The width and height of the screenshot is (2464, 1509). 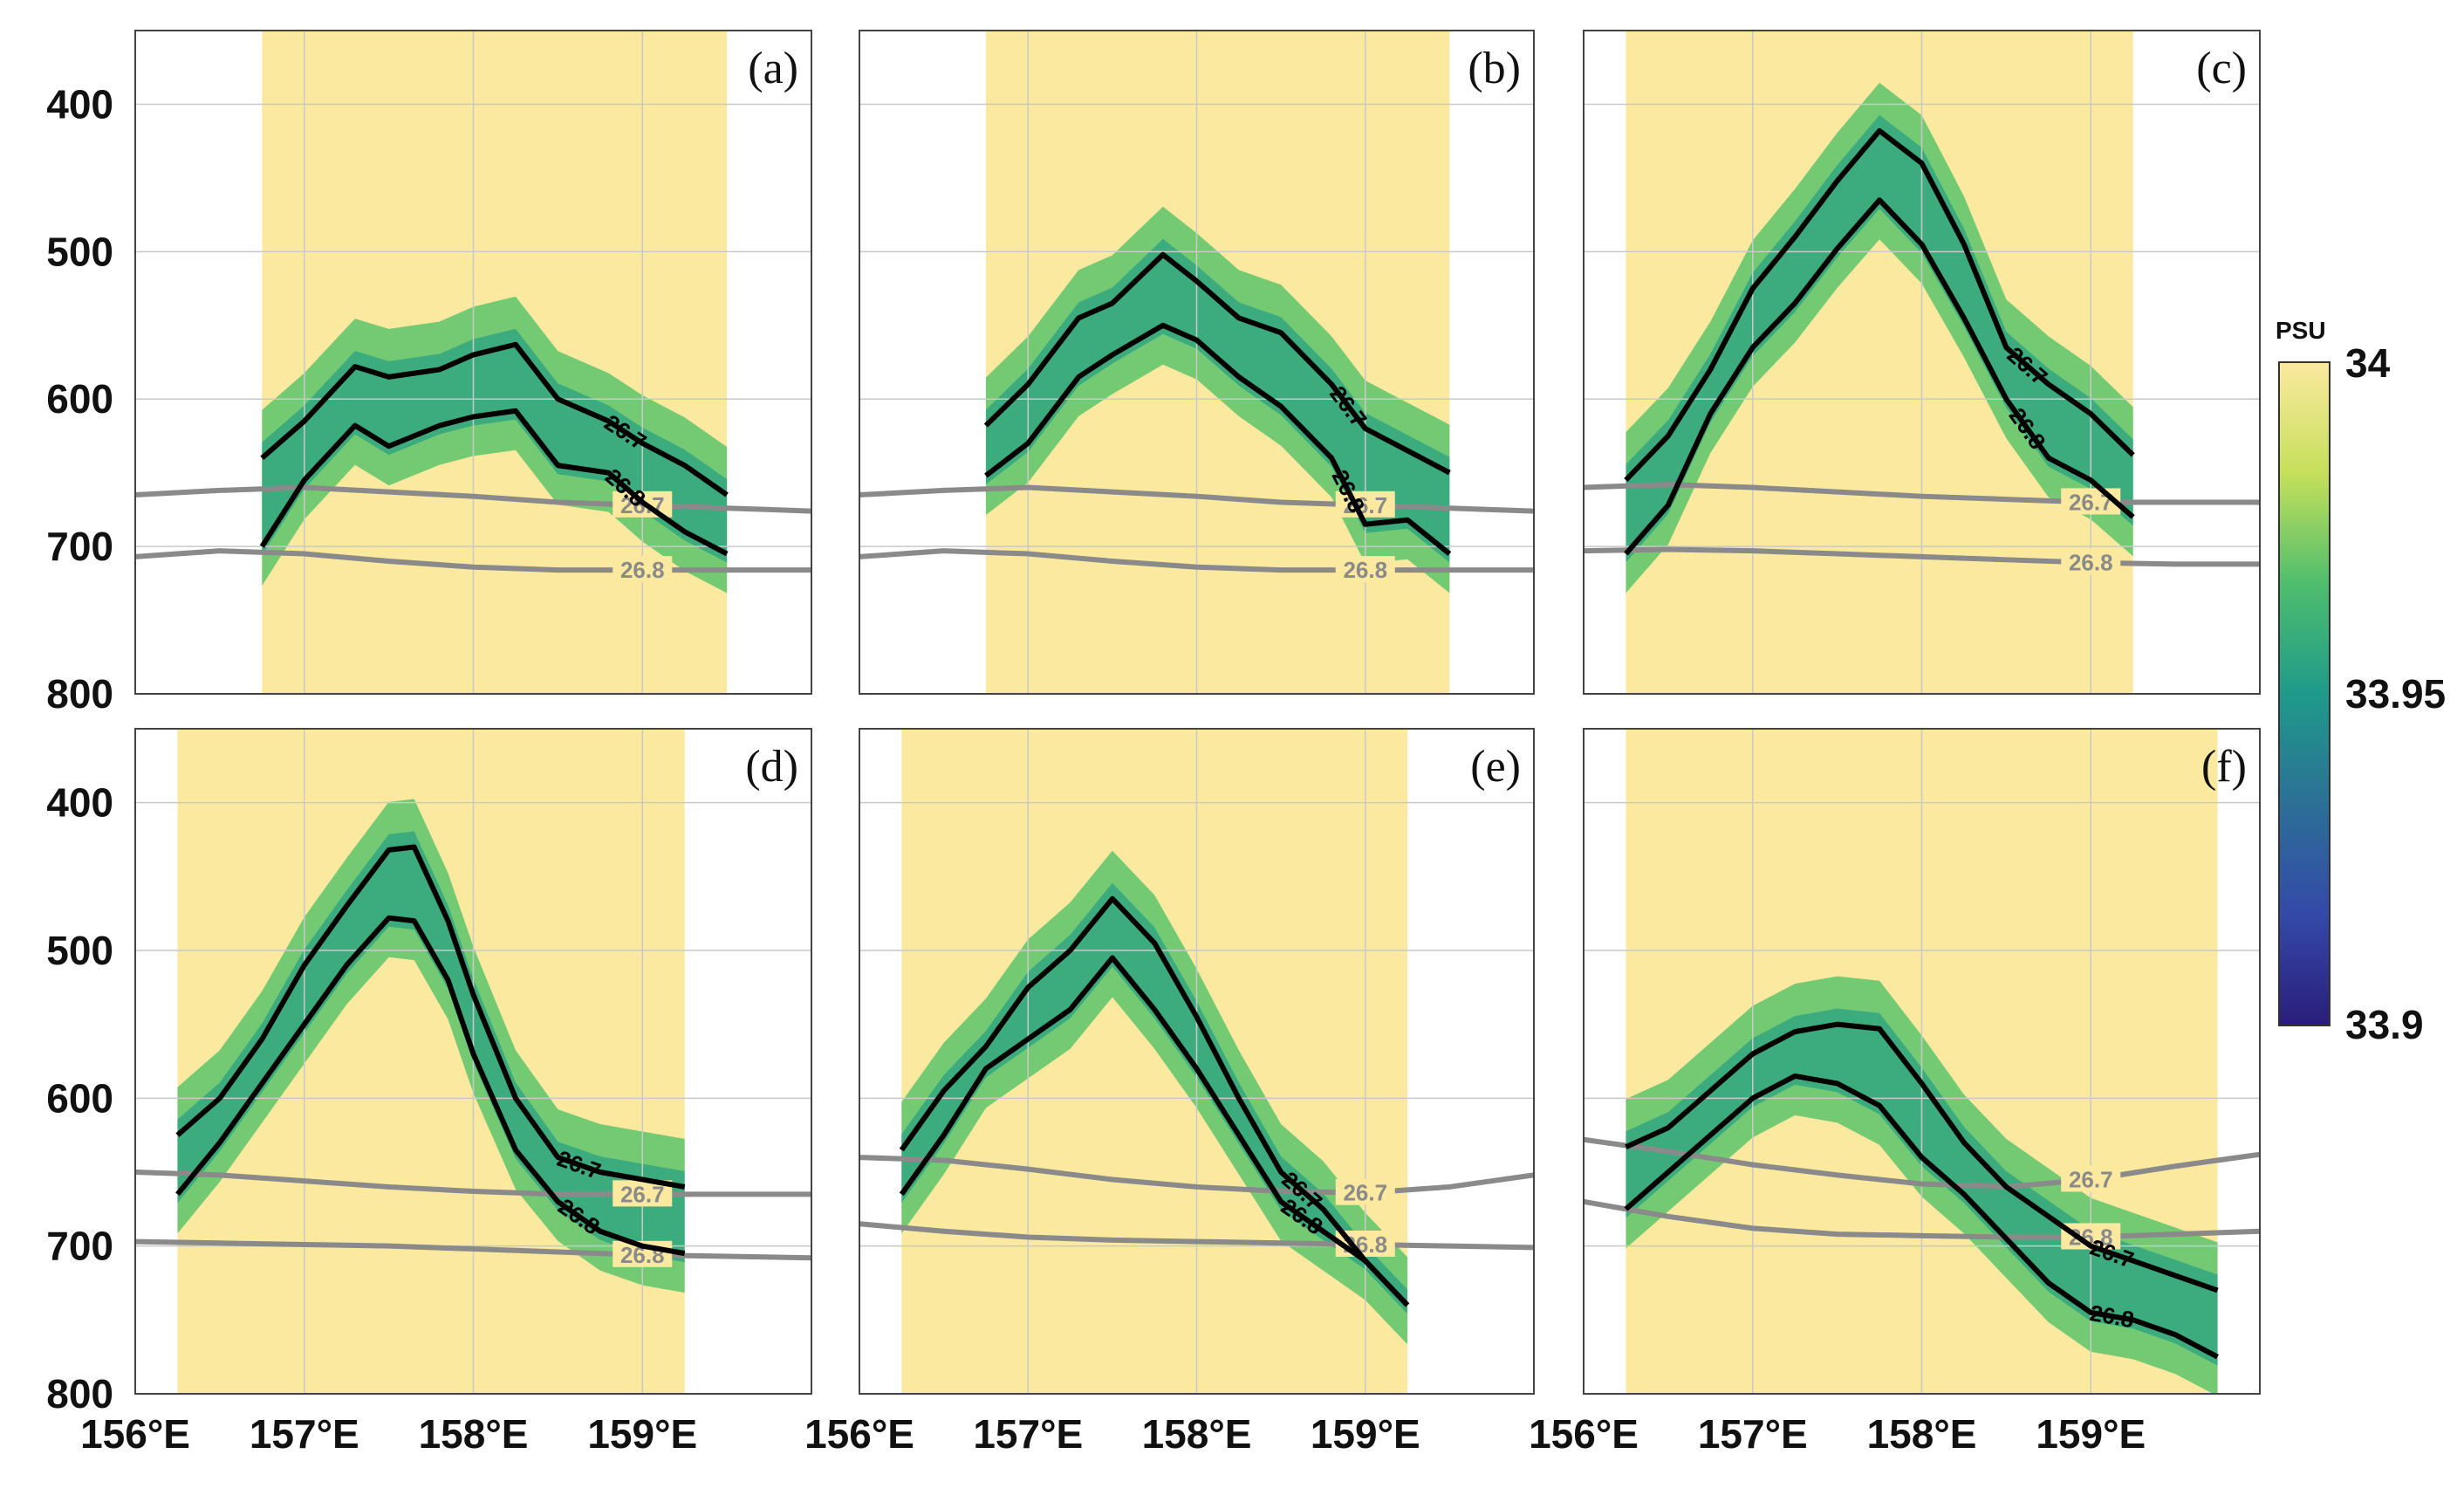 What do you see at coordinates (2384, 1025) in the screenshot?
I see `colorbar-tick-label: 33.9` at bounding box center [2384, 1025].